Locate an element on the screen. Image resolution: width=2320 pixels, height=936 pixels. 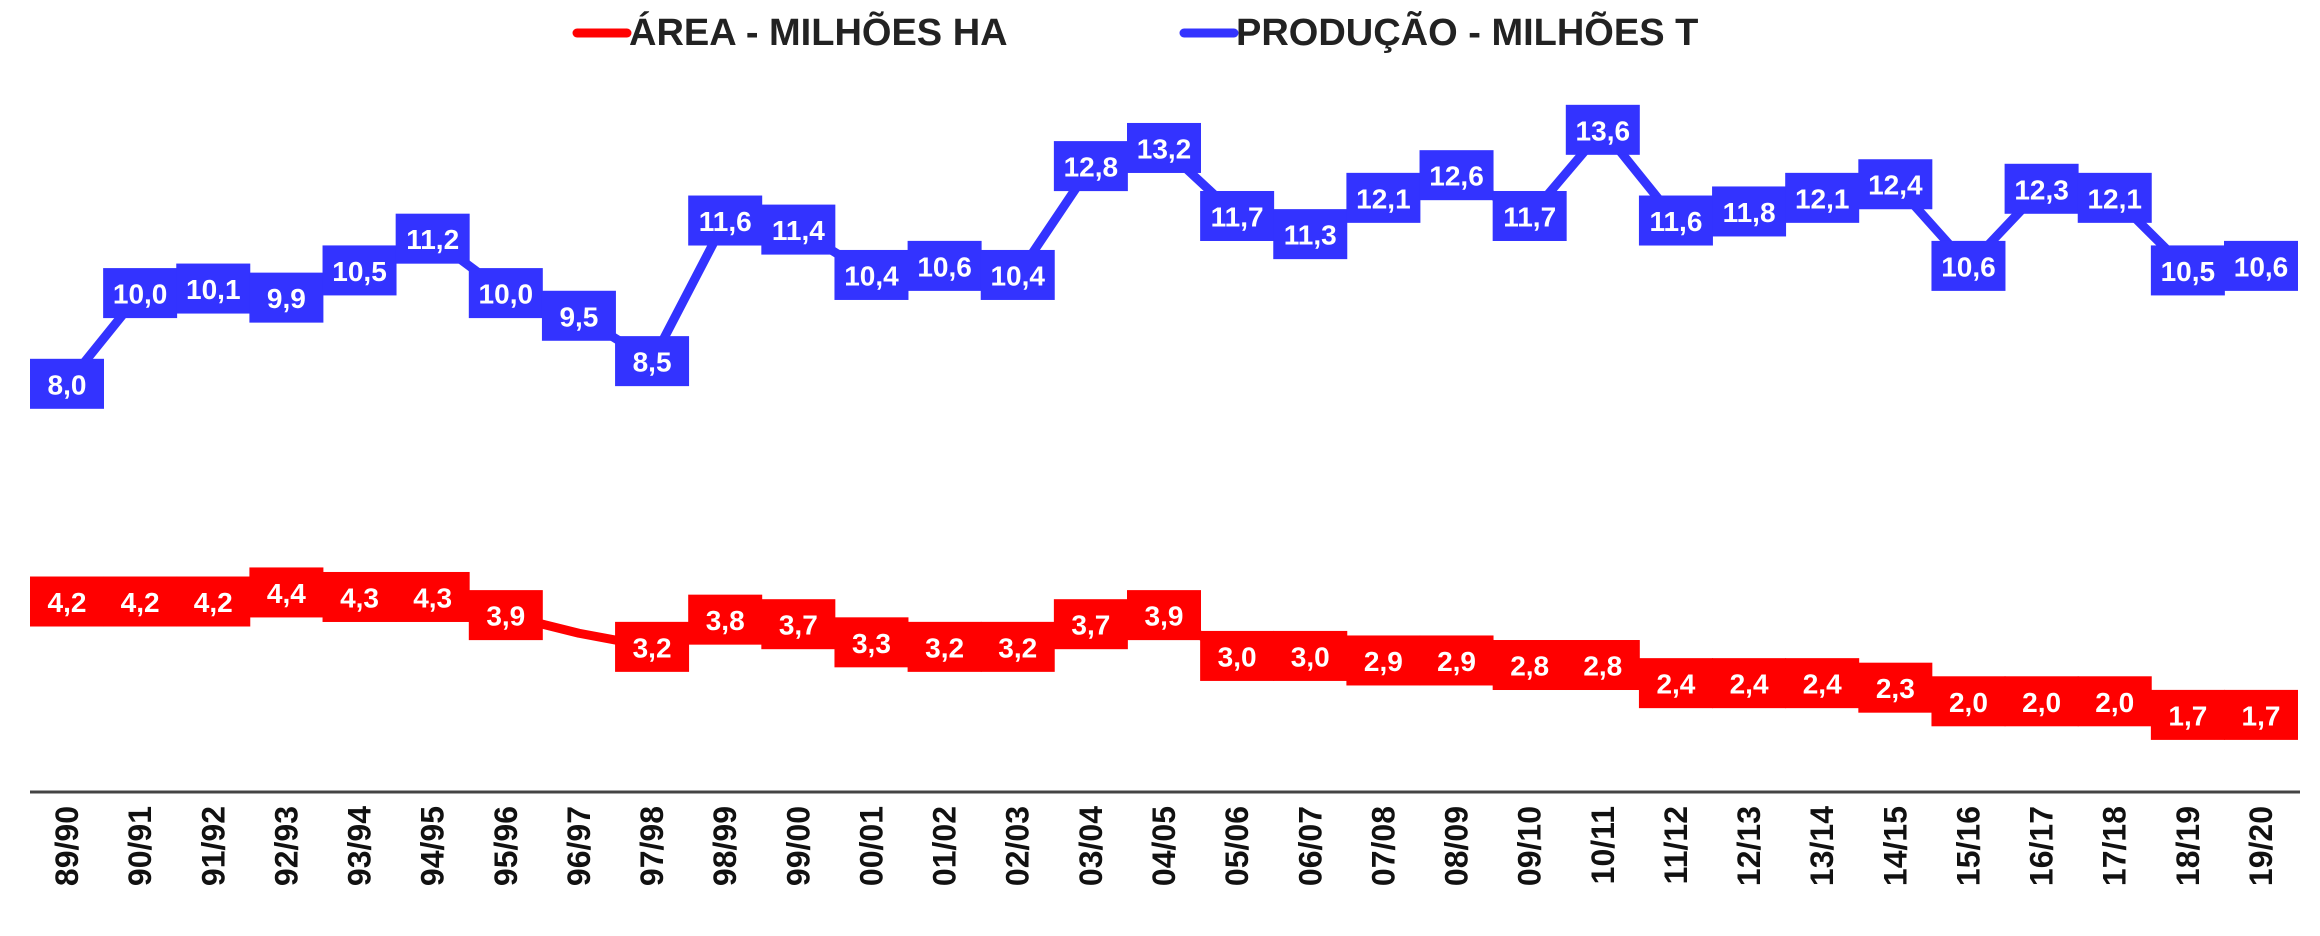
data-label: 2,3 is located at coordinates (1895, 688).